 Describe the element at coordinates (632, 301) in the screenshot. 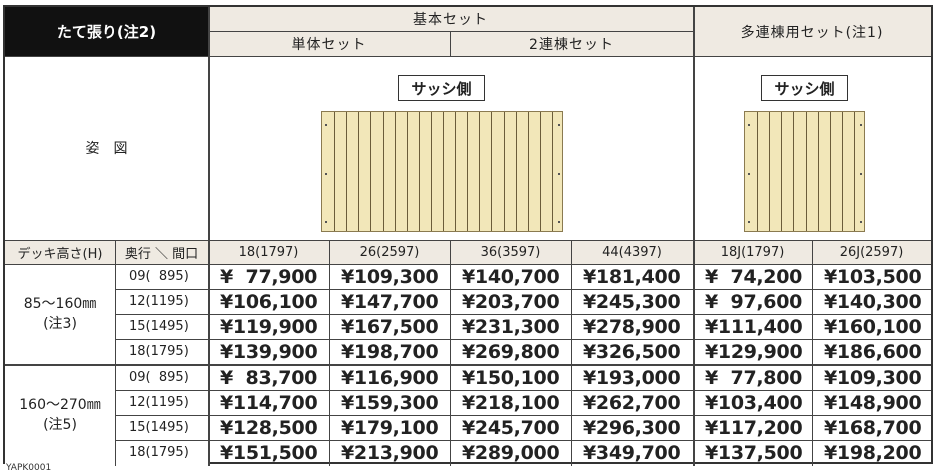

I see `price-cell: ¥245,300` at that location.